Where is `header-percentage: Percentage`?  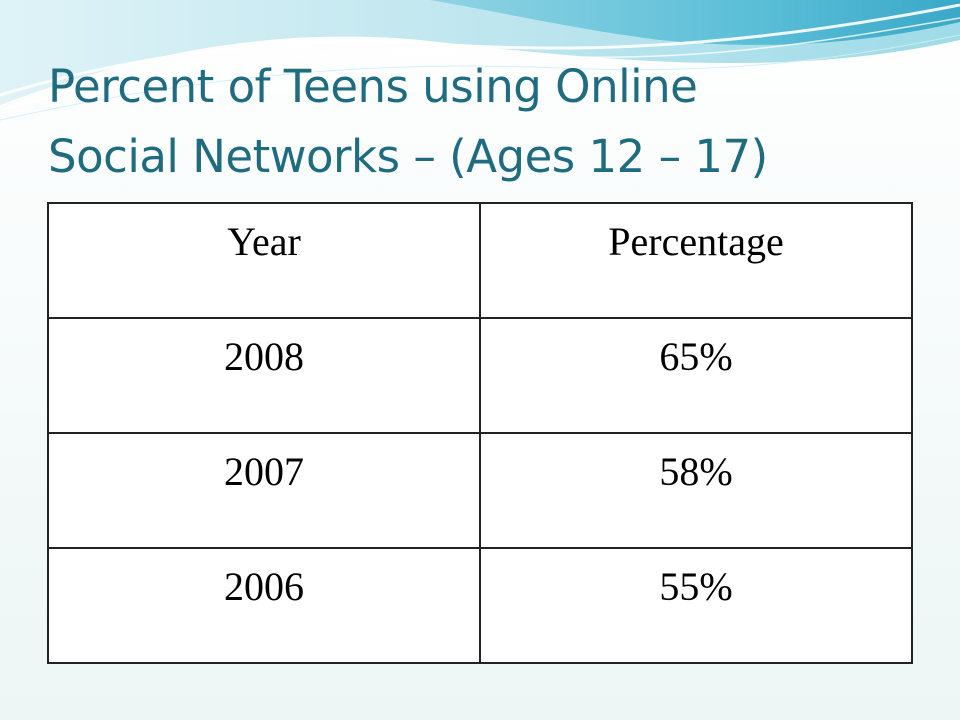 header-percentage: Percentage is located at coordinates (696, 260).